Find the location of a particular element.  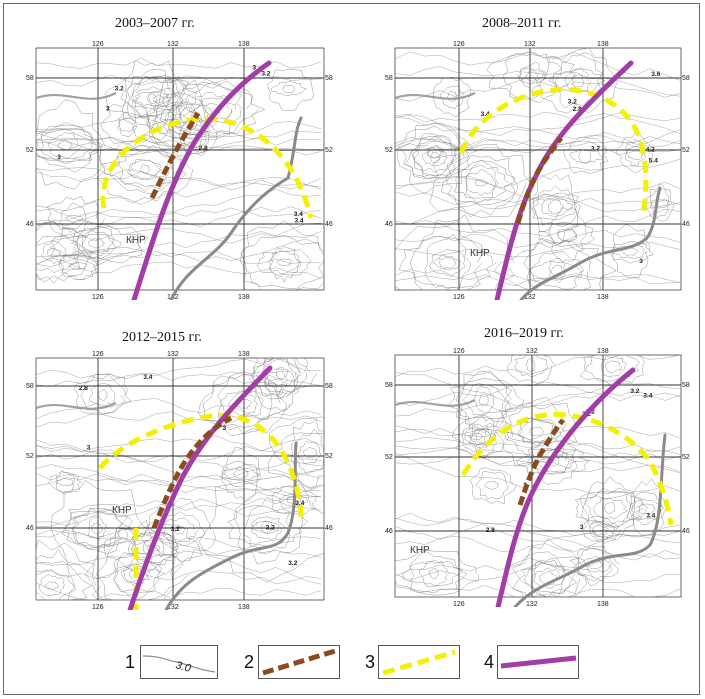

panel-title-4: 2016–2019 гг. is located at coordinates (524, 333).